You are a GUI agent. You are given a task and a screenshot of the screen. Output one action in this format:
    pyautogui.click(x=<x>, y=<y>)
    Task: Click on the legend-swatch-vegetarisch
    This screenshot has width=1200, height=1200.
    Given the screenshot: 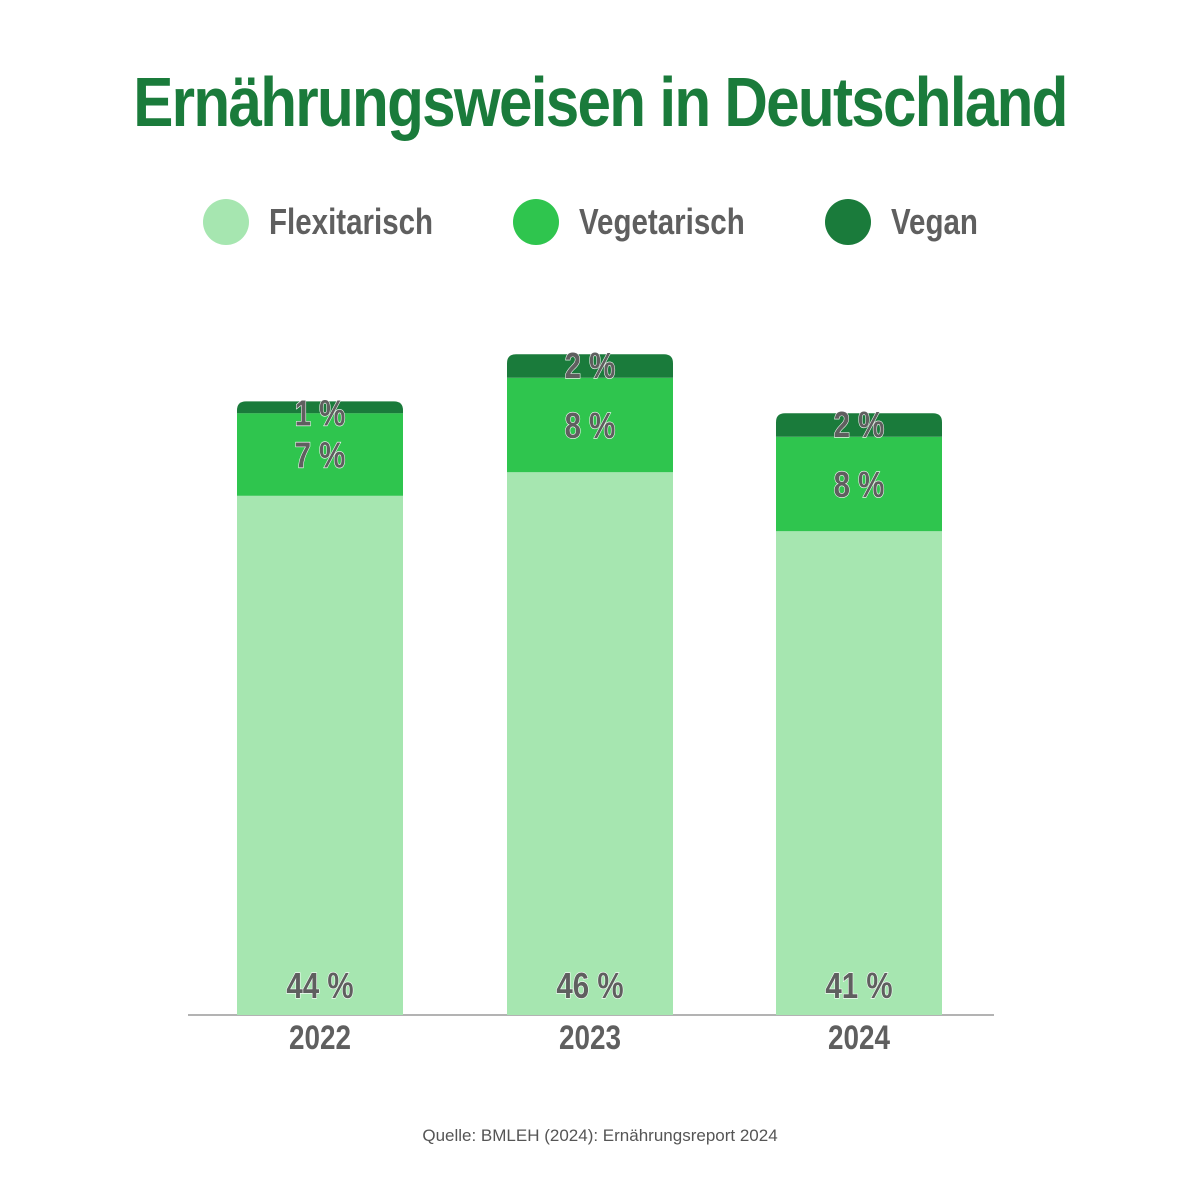 What is the action you would take?
    pyautogui.click(x=535, y=222)
    